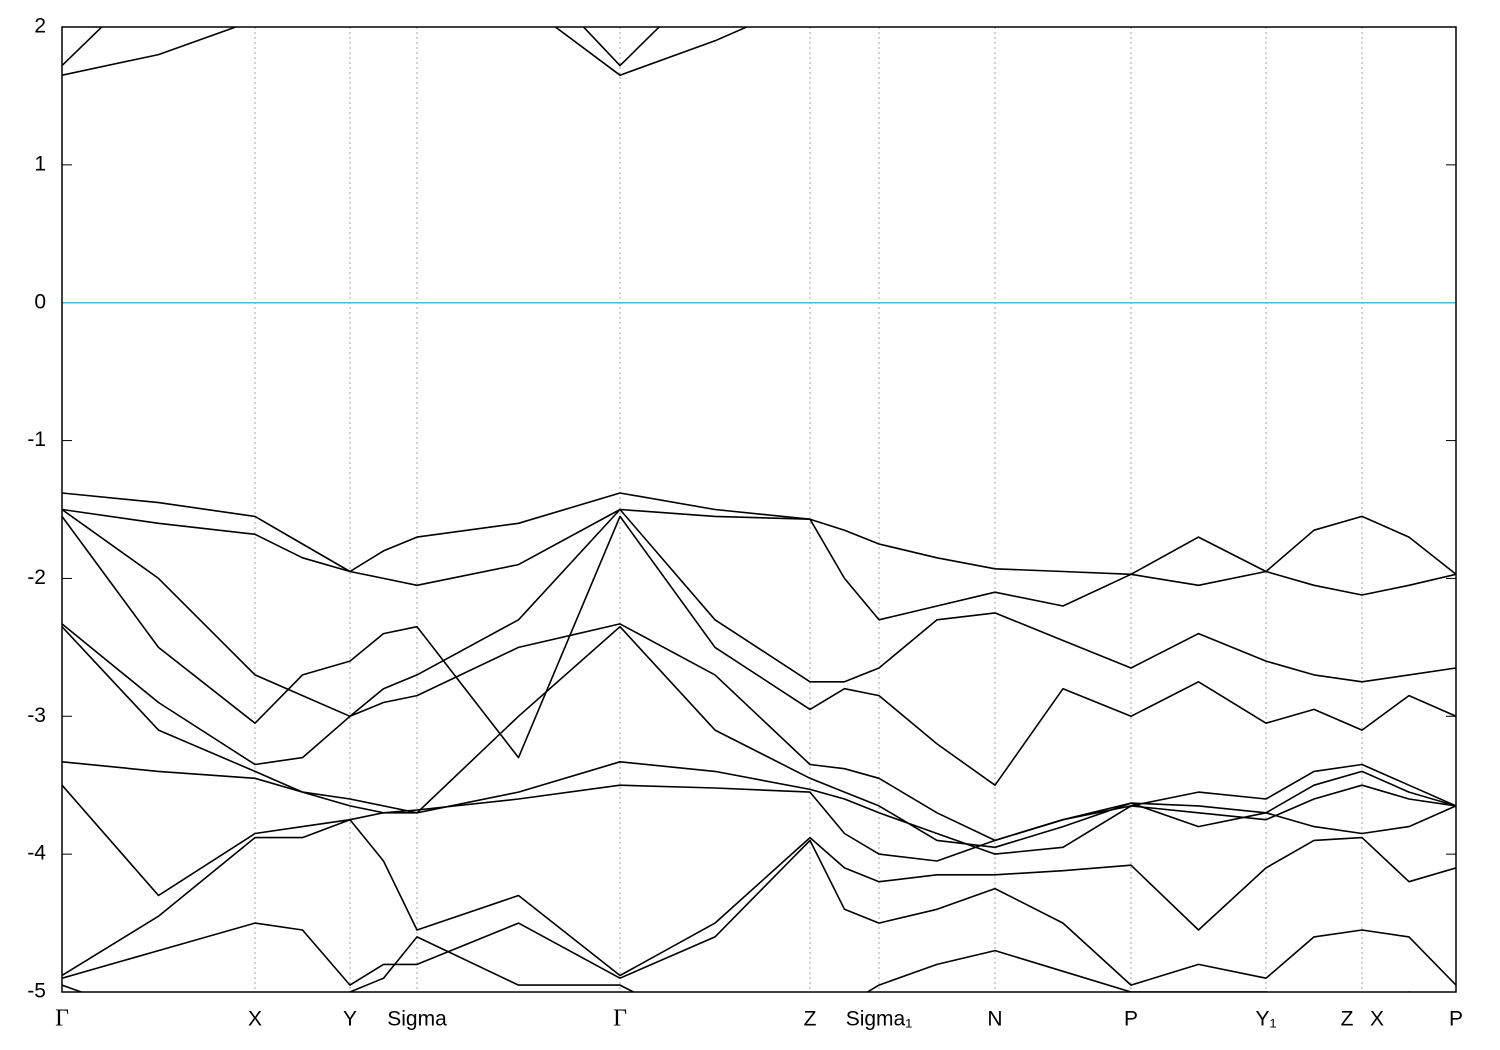  Describe the element at coordinates (1265, 1019) in the screenshot. I see `x-tick-label: Y₁` at that location.